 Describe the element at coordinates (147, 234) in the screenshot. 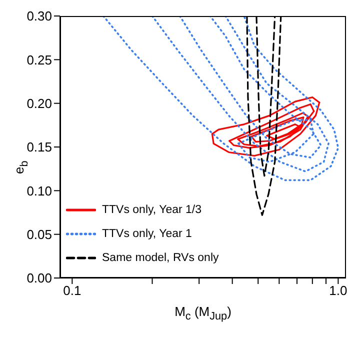

I see `legend-label: TTVs only, Year 1` at that location.